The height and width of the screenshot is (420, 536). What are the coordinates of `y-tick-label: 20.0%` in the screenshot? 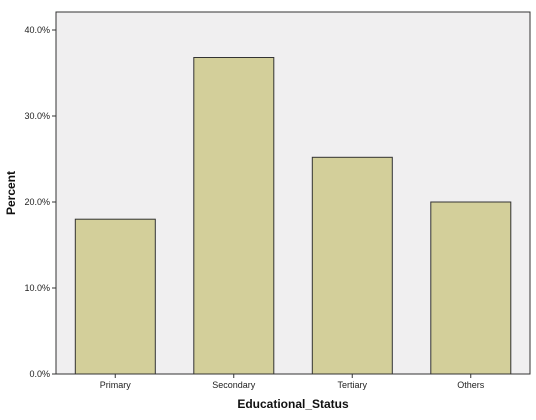 It's located at (37, 202).